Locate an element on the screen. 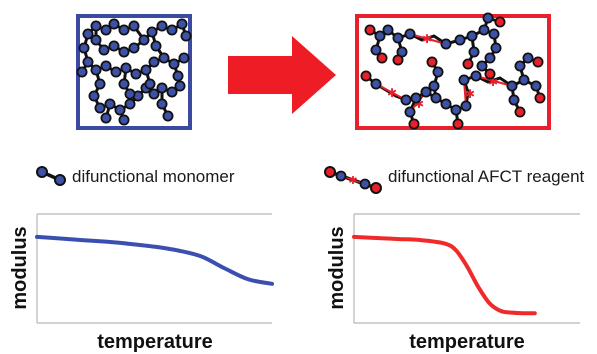 This screenshot has width=597, height=354. legend-afct: ✱ difunctional AFCT reagent is located at coordinates (454, 180).